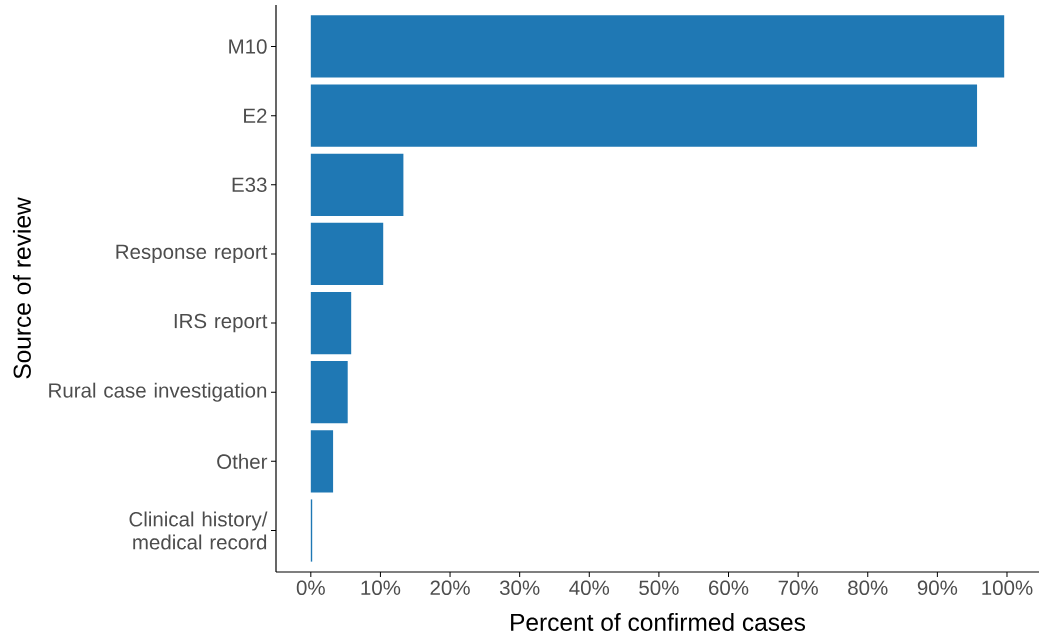 This screenshot has height=637, width=1041. What do you see at coordinates (255, 115) in the screenshot?
I see `y-tick-label: E2` at bounding box center [255, 115].